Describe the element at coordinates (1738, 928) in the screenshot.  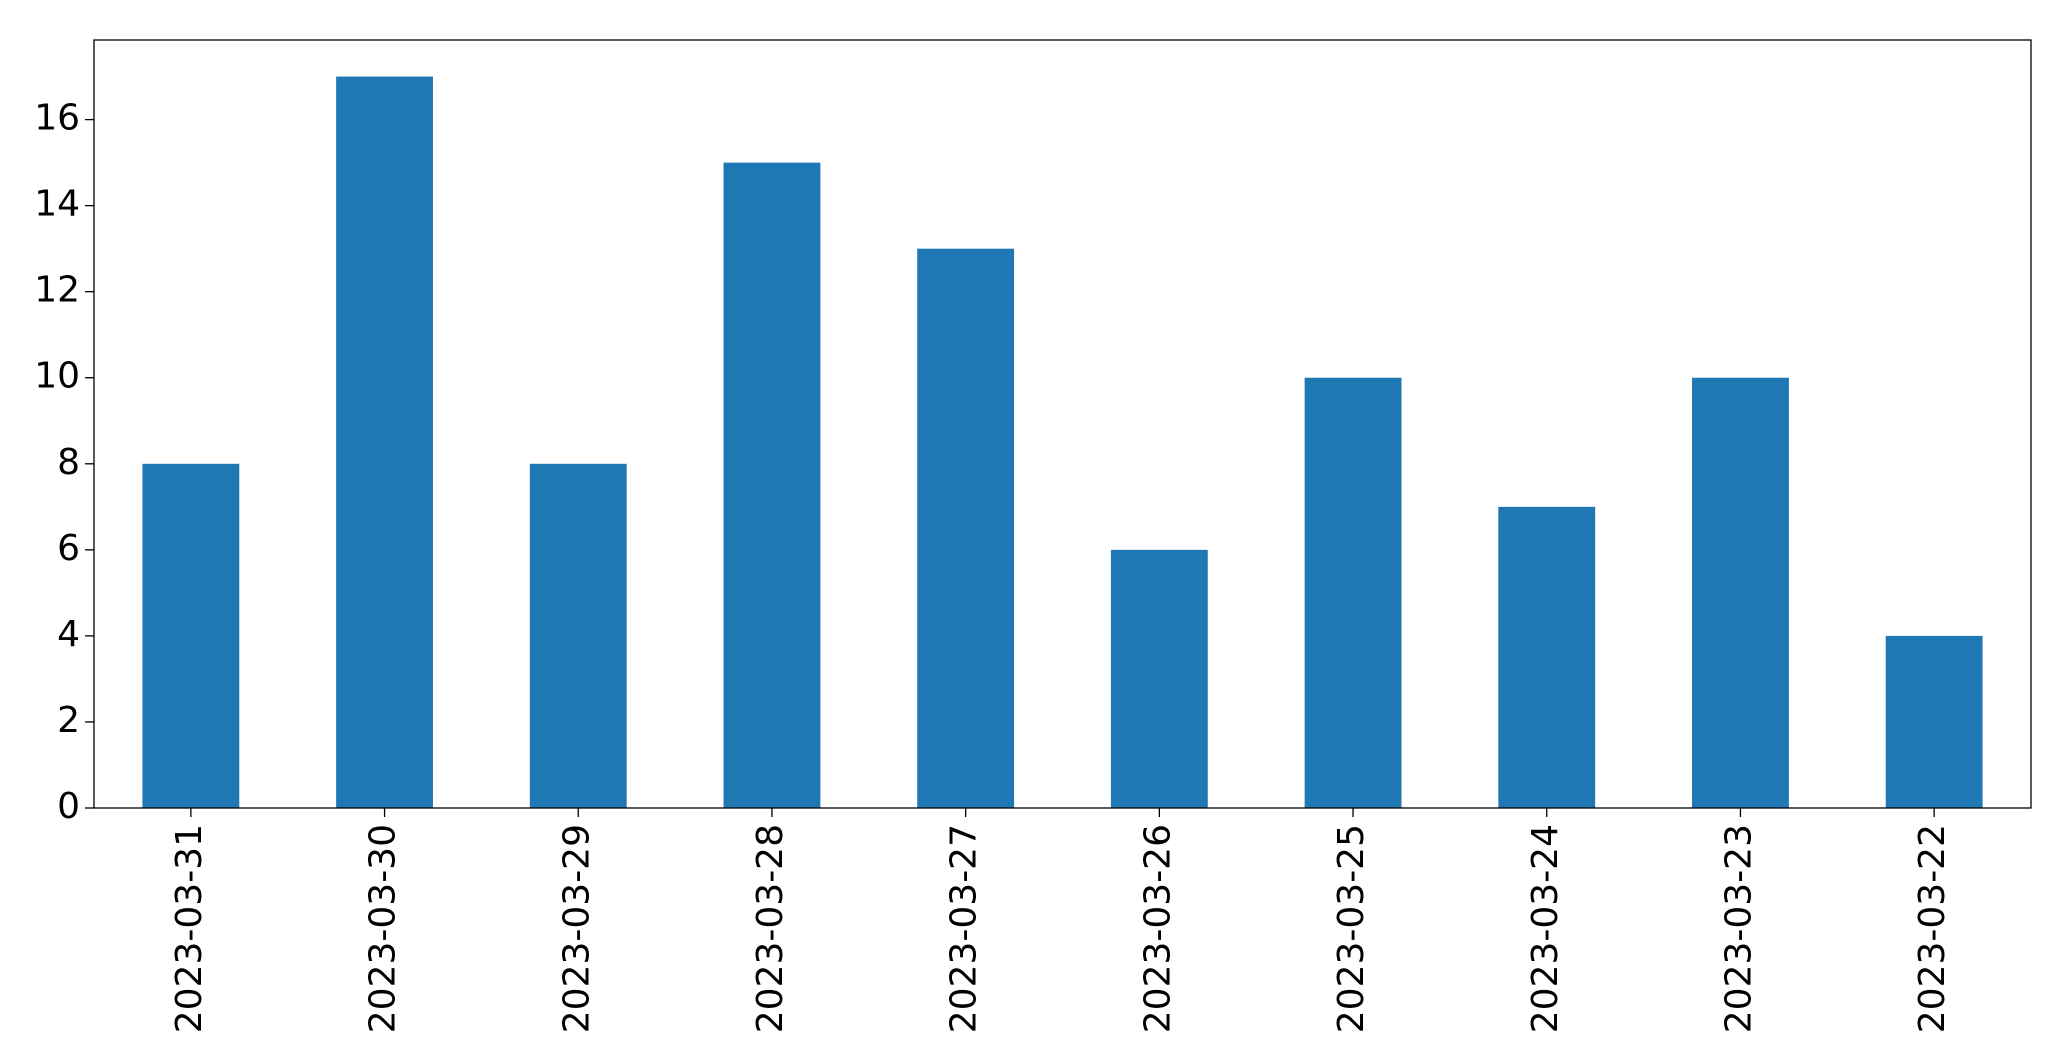
I see `x-tick-label: 2023-03-23` at that location.